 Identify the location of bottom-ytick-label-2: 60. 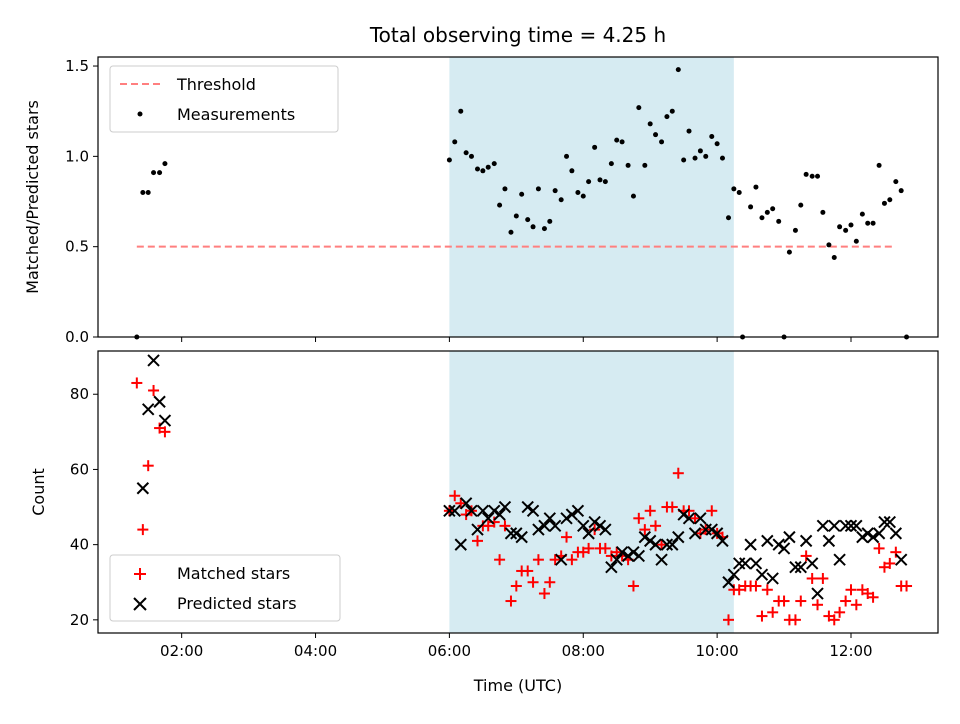
(79, 469).